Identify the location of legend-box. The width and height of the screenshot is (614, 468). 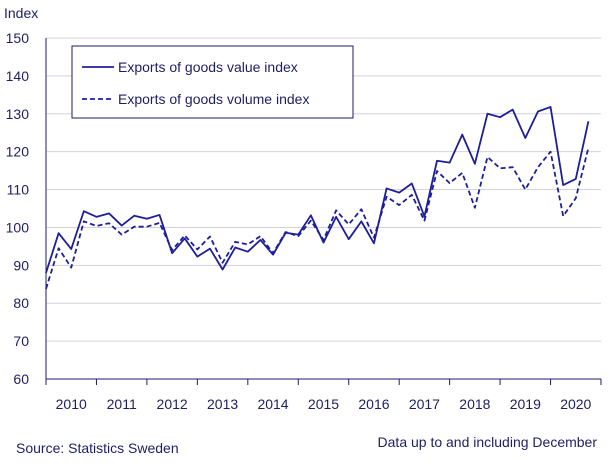
(212, 82).